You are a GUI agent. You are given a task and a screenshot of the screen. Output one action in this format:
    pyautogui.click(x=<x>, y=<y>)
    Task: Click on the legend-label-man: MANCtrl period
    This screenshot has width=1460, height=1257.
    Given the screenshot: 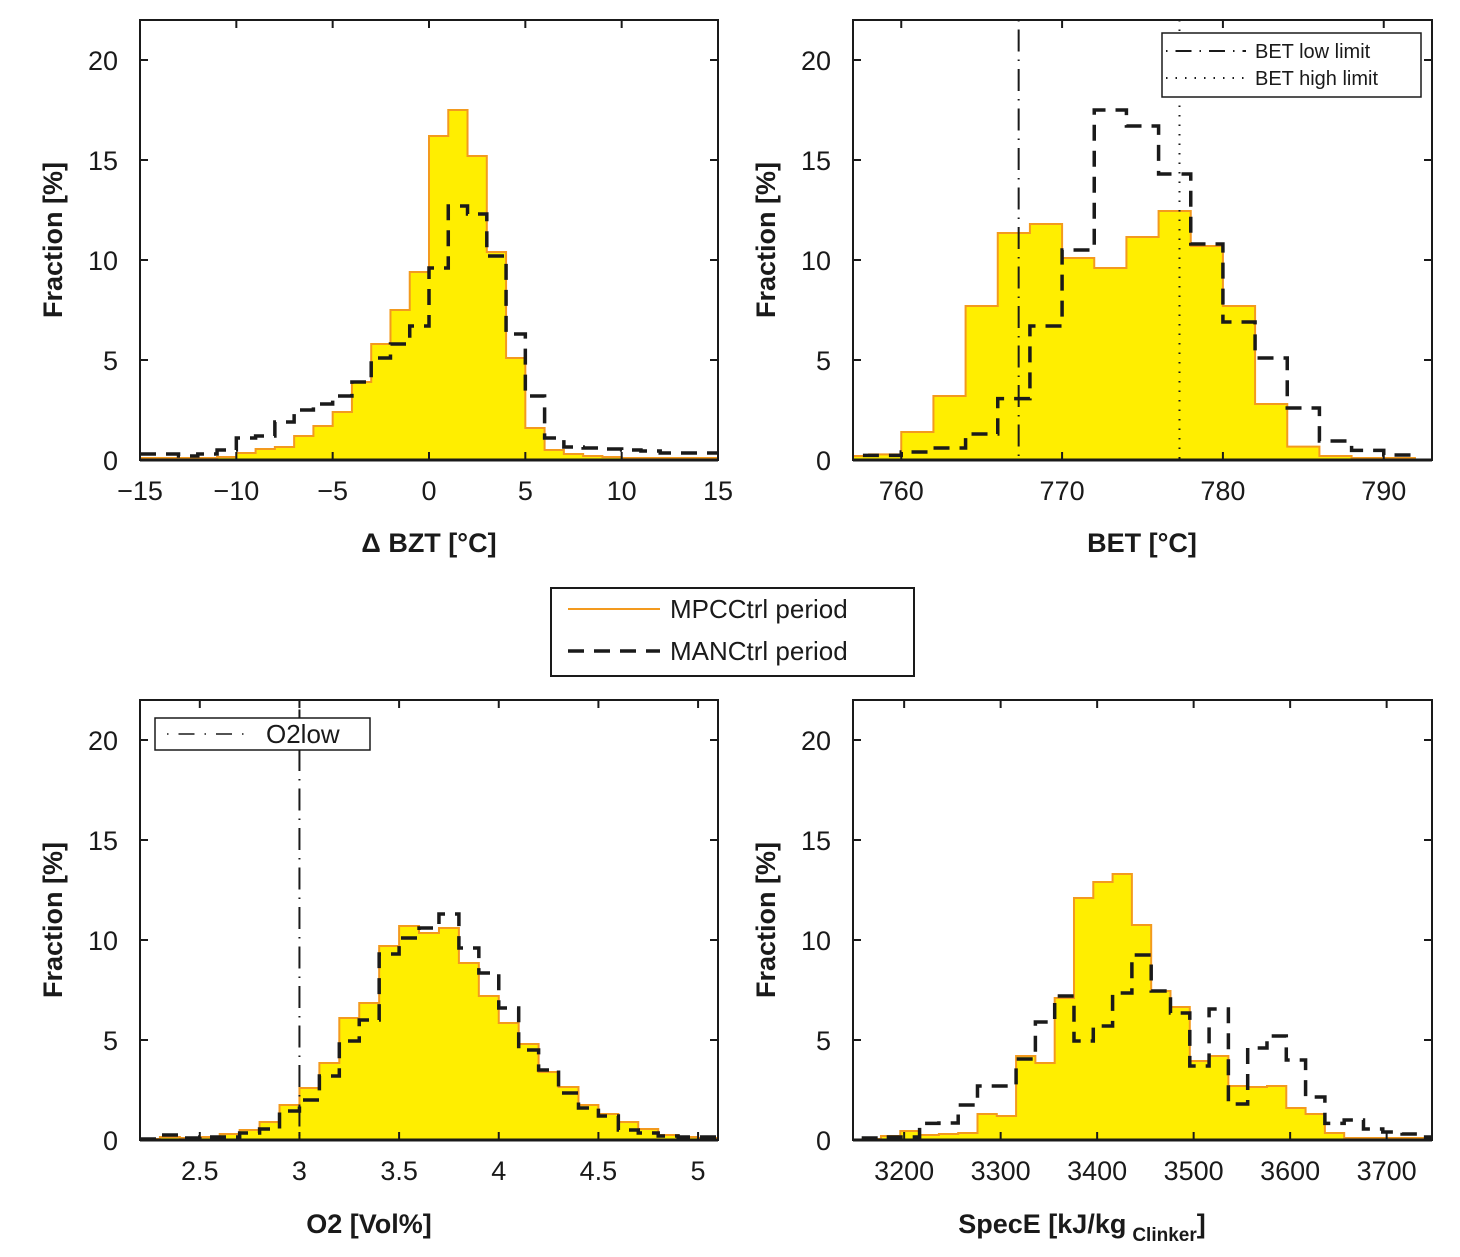 What is the action you would take?
    pyautogui.click(x=759, y=651)
    